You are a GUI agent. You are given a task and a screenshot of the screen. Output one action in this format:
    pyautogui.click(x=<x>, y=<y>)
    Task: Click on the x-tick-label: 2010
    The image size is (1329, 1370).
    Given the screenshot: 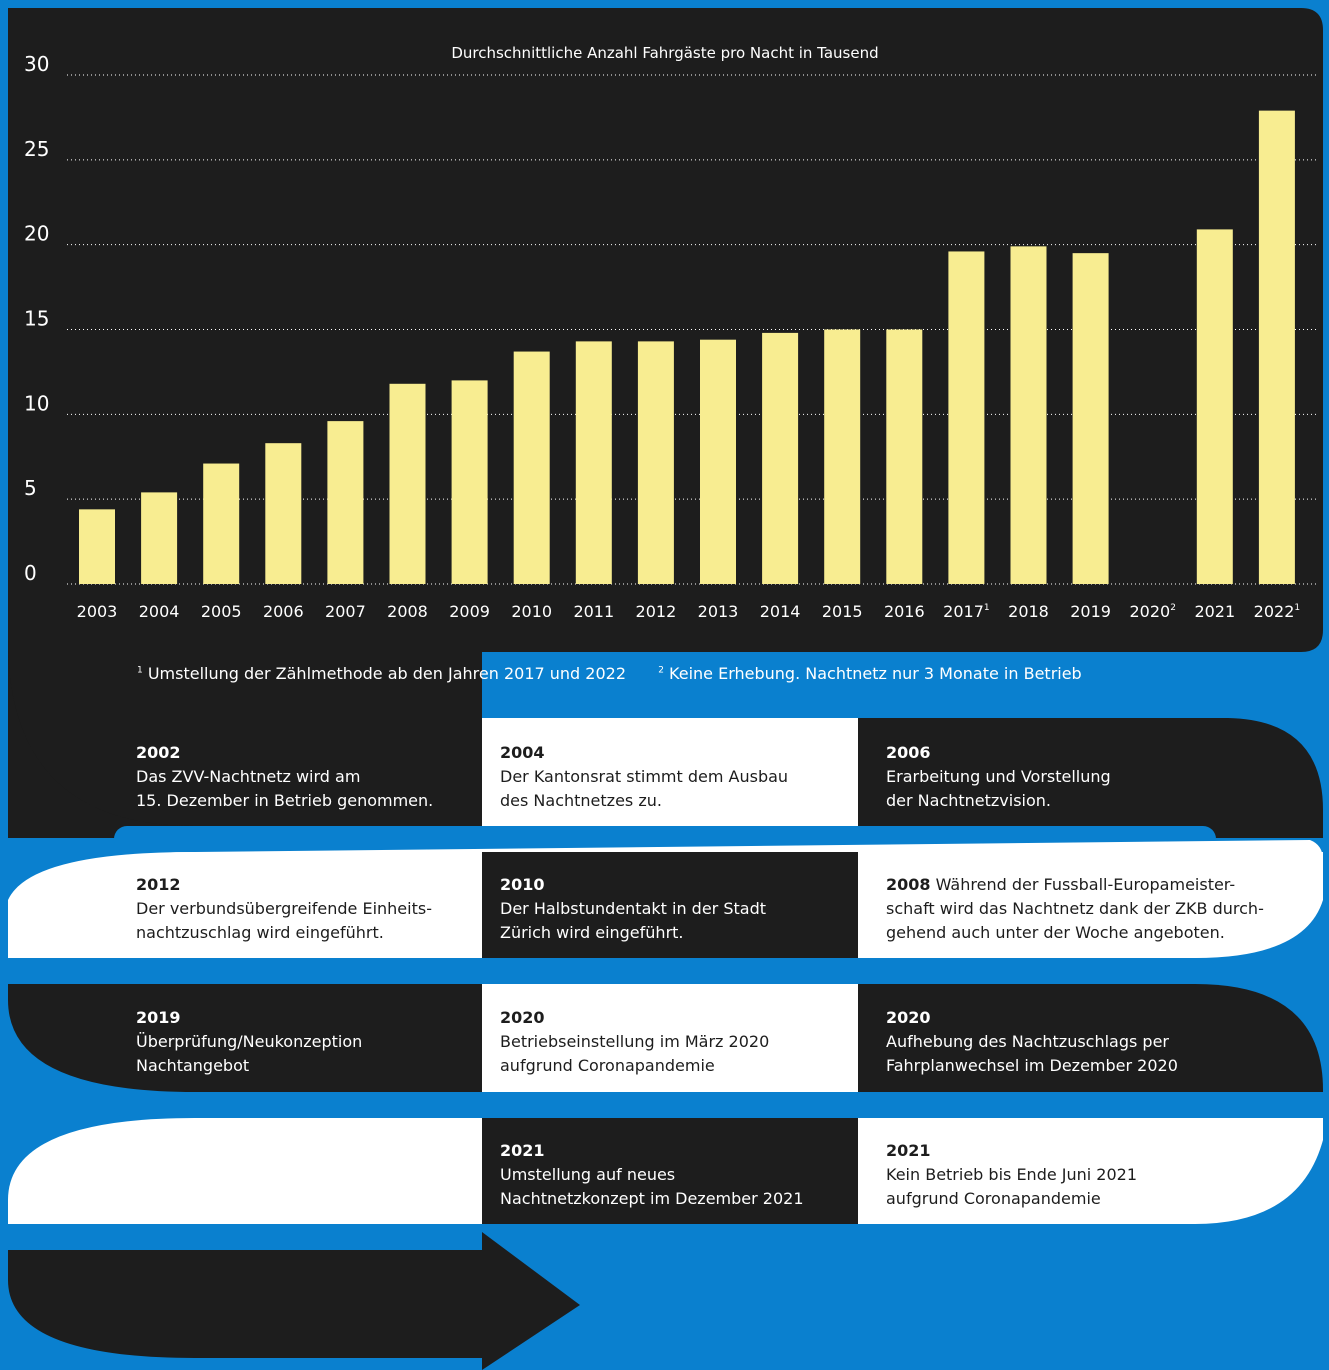 What is the action you would take?
    pyautogui.click(x=531, y=611)
    